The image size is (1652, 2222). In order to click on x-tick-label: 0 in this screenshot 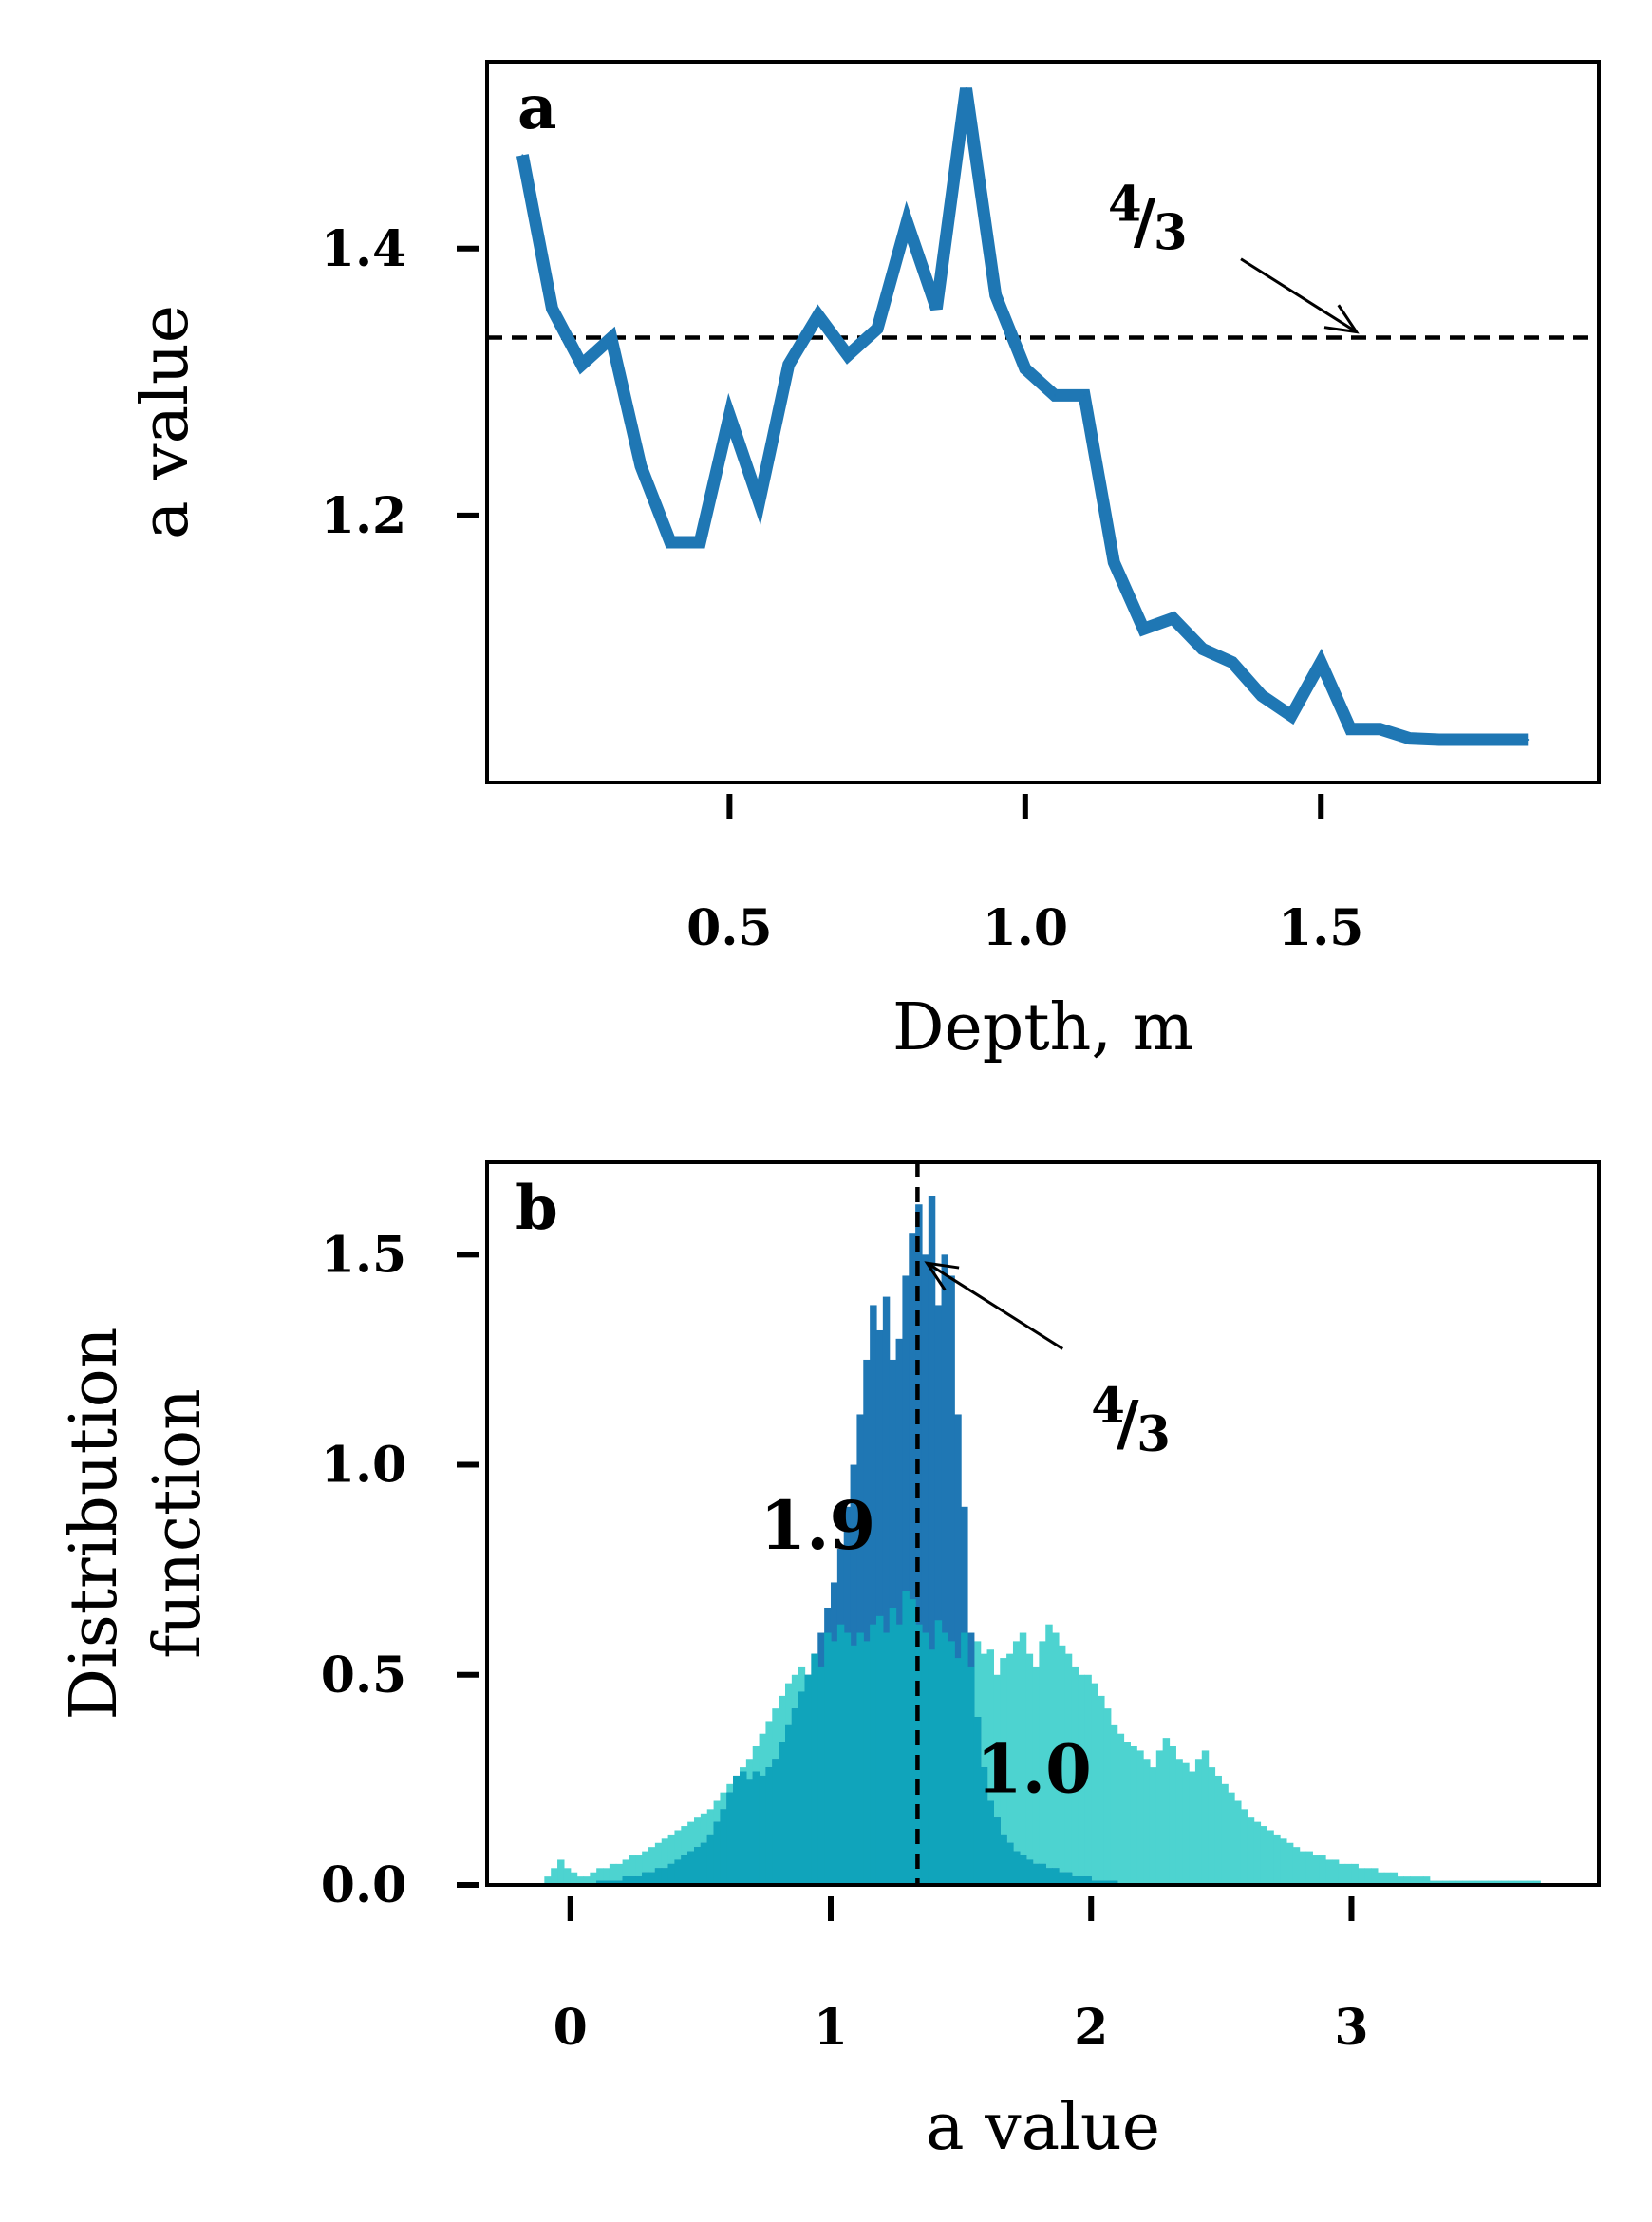, I will do `click(571, 2028)`.